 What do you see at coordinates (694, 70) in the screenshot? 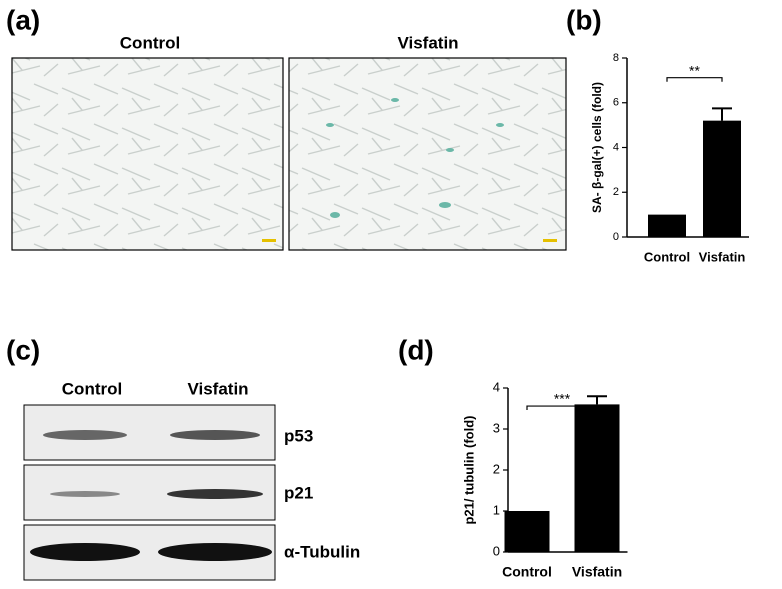
I see `significance: **` at bounding box center [694, 70].